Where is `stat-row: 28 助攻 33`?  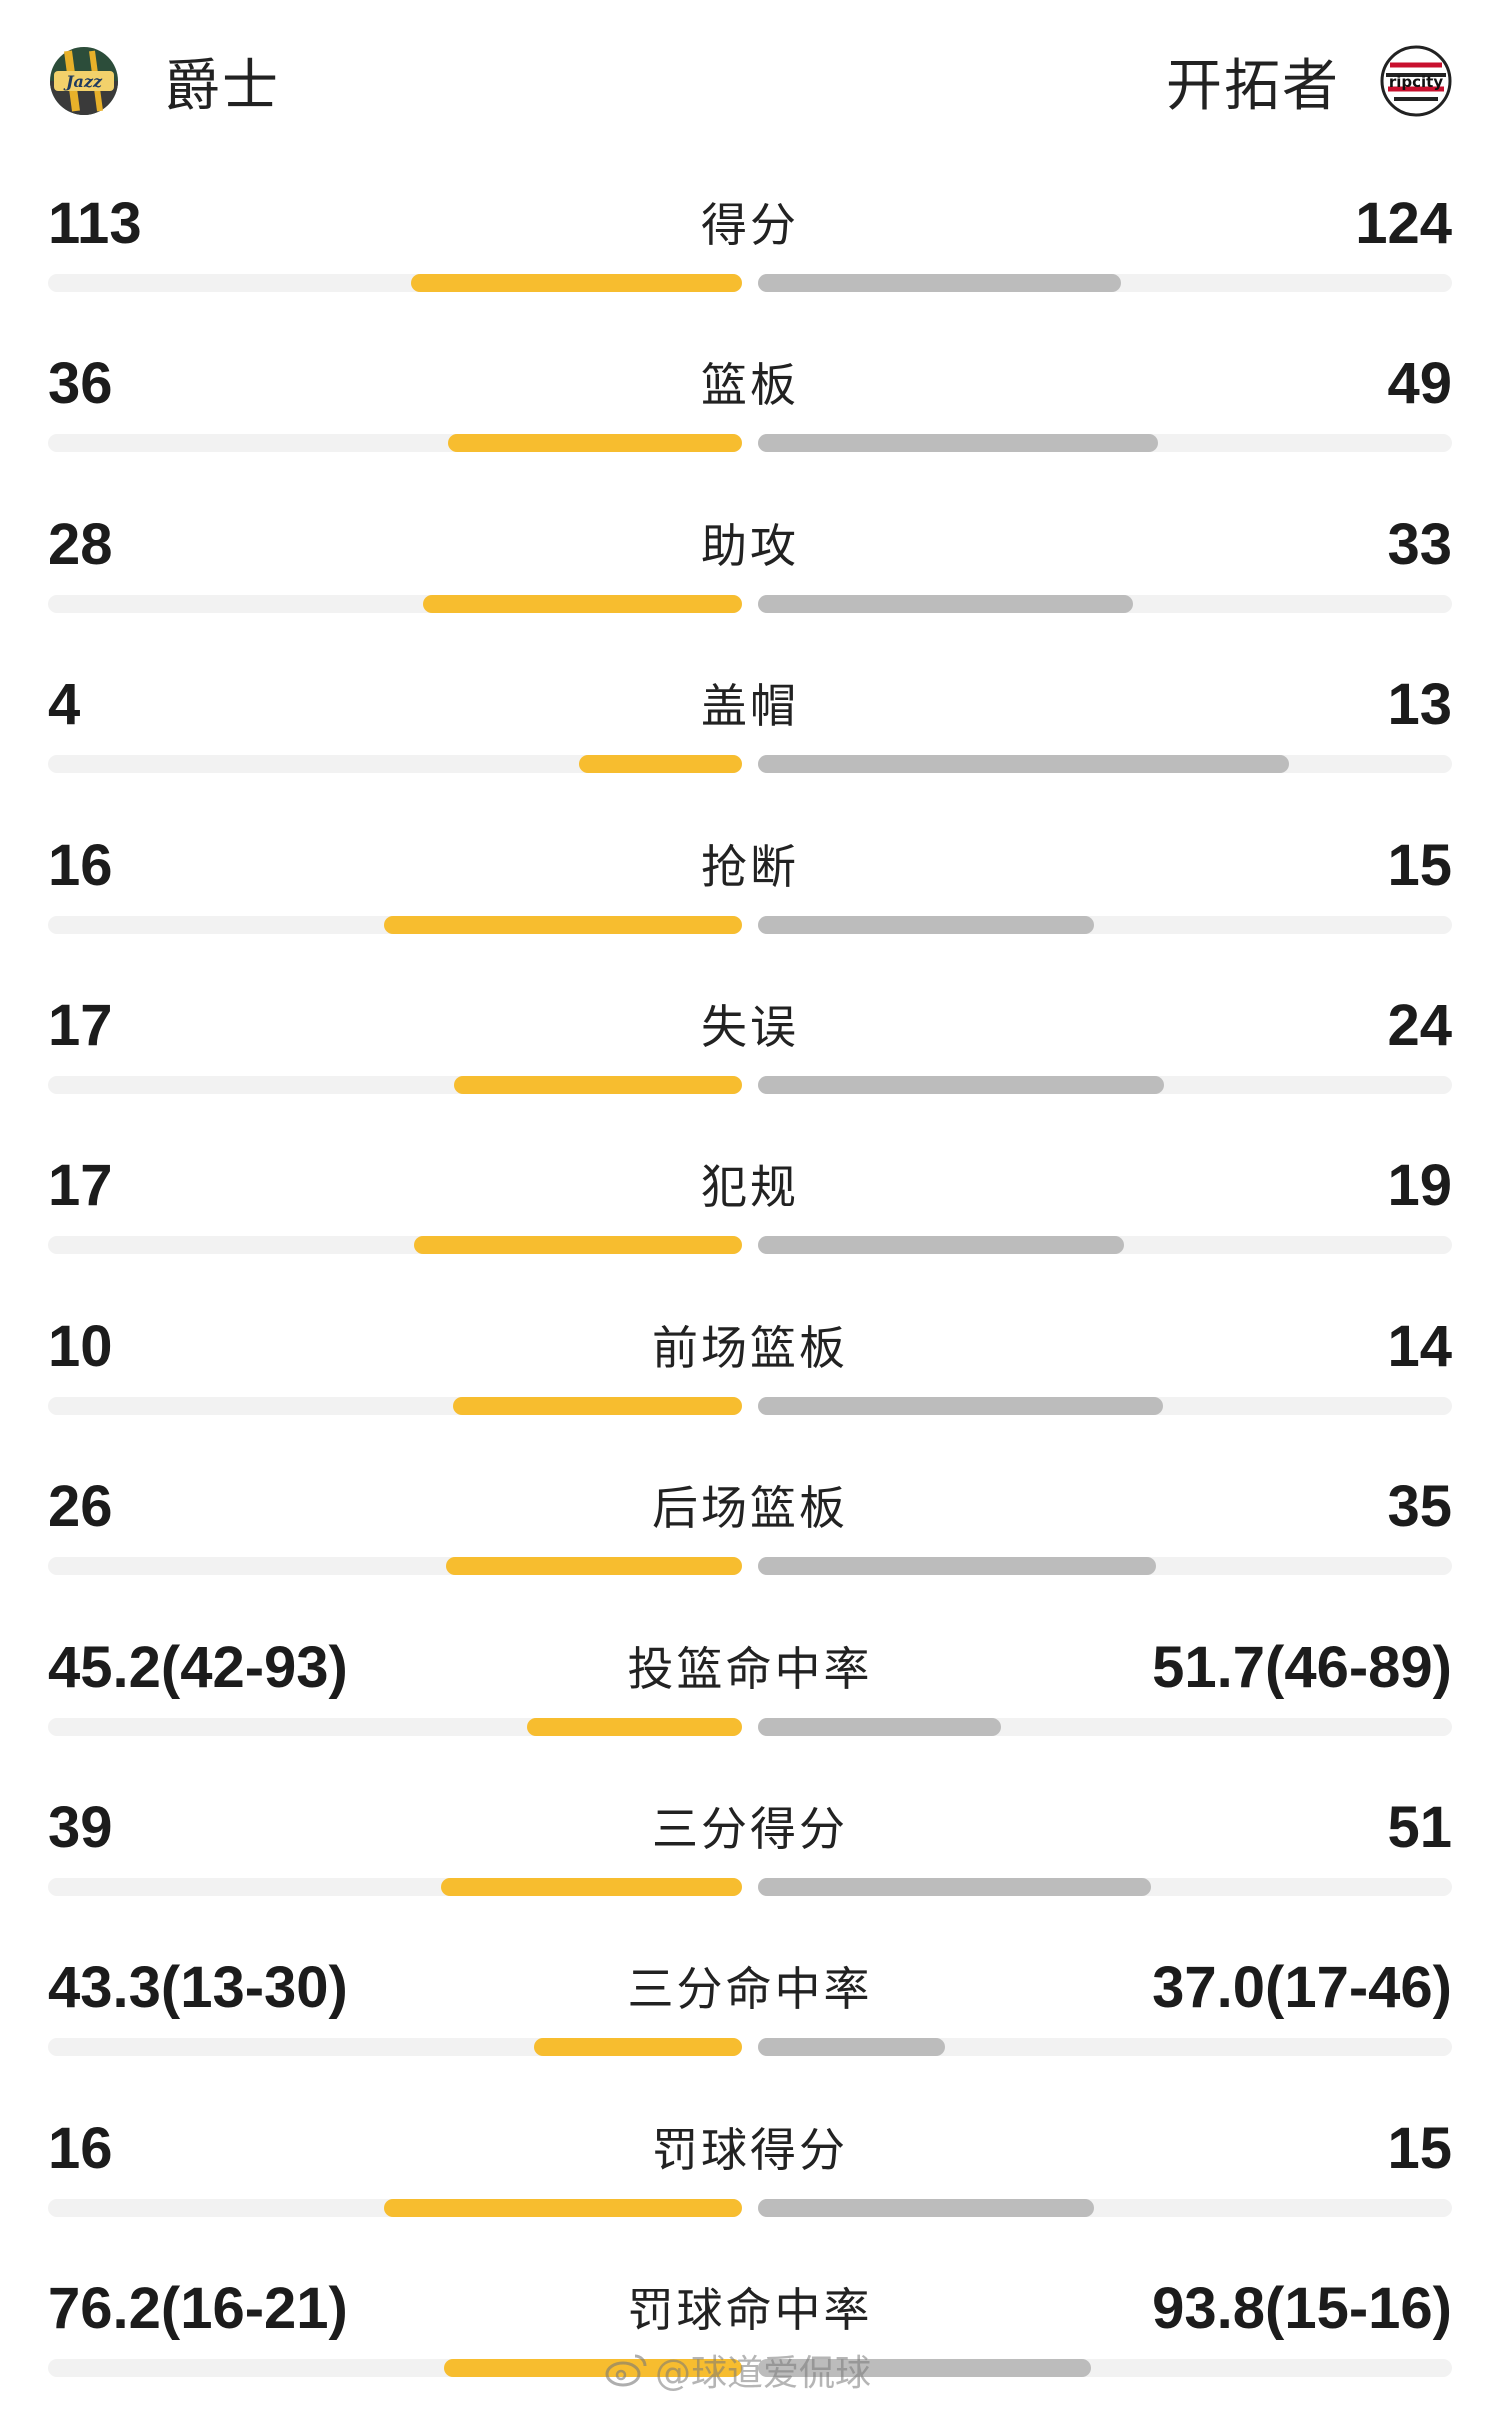 stat-row: 28 助攻 33 is located at coordinates (750, 566).